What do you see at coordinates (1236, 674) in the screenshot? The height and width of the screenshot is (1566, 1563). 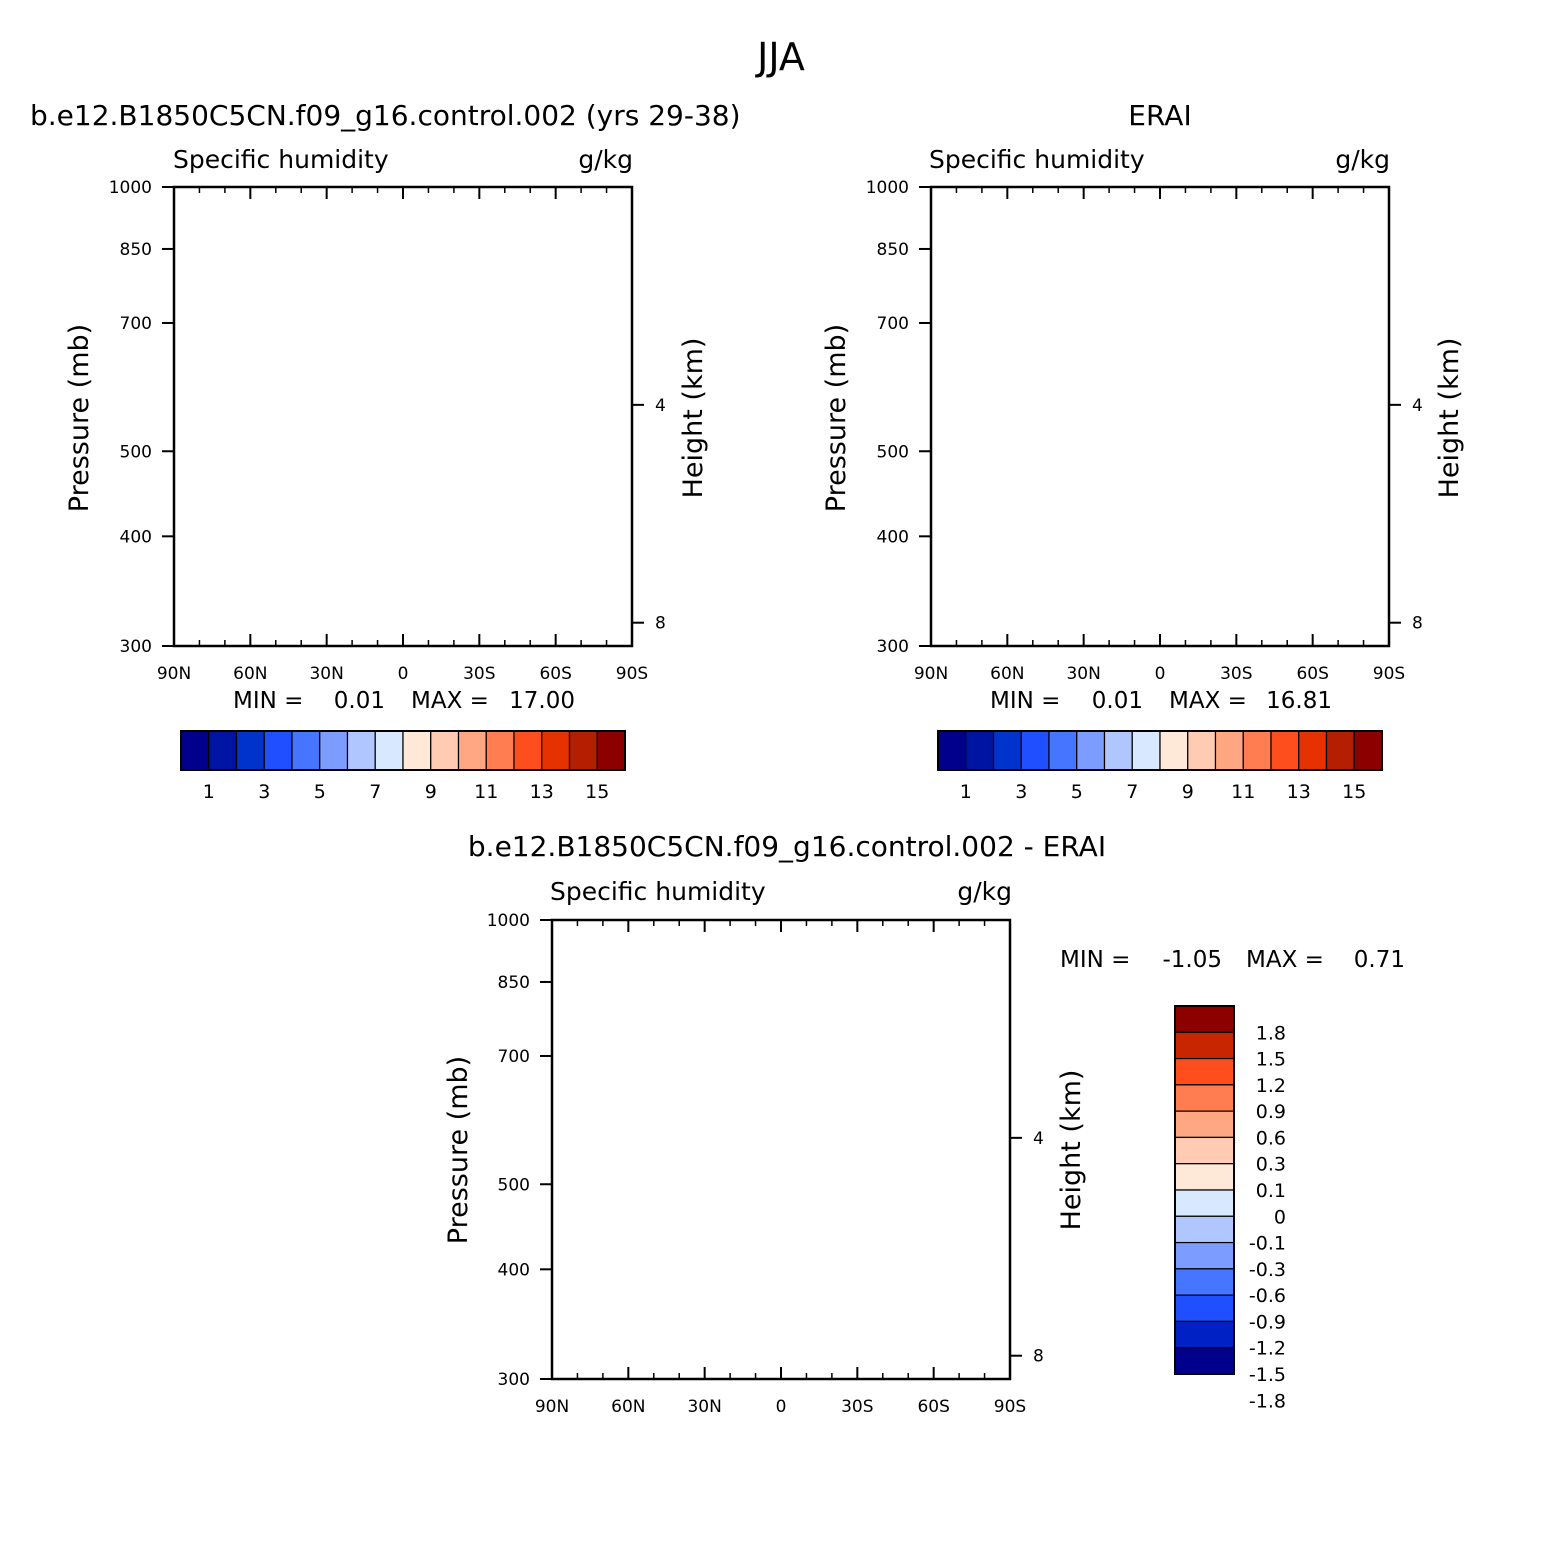 I see `obs-xtick-label: 30S` at bounding box center [1236, 674].